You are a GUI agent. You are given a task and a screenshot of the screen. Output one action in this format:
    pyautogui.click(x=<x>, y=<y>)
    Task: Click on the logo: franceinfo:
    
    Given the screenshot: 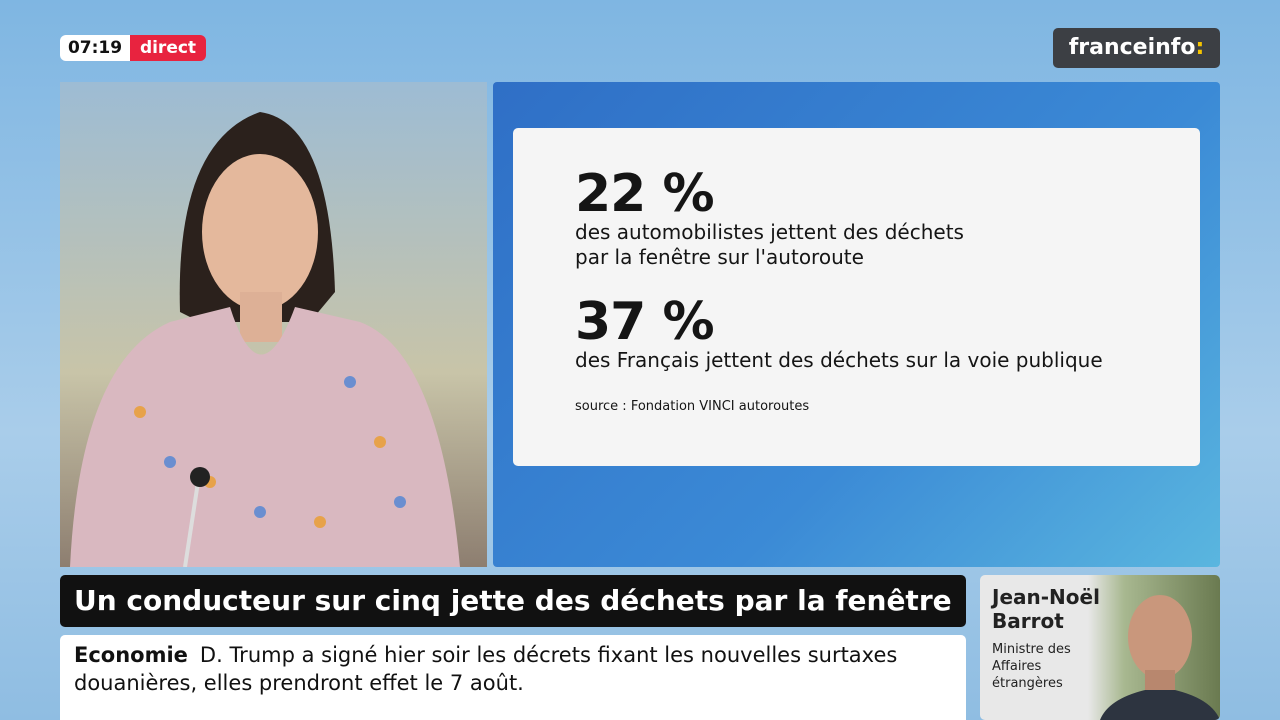 What is the action you would take?
    pyautogui.click(x=1136, y=48)
    